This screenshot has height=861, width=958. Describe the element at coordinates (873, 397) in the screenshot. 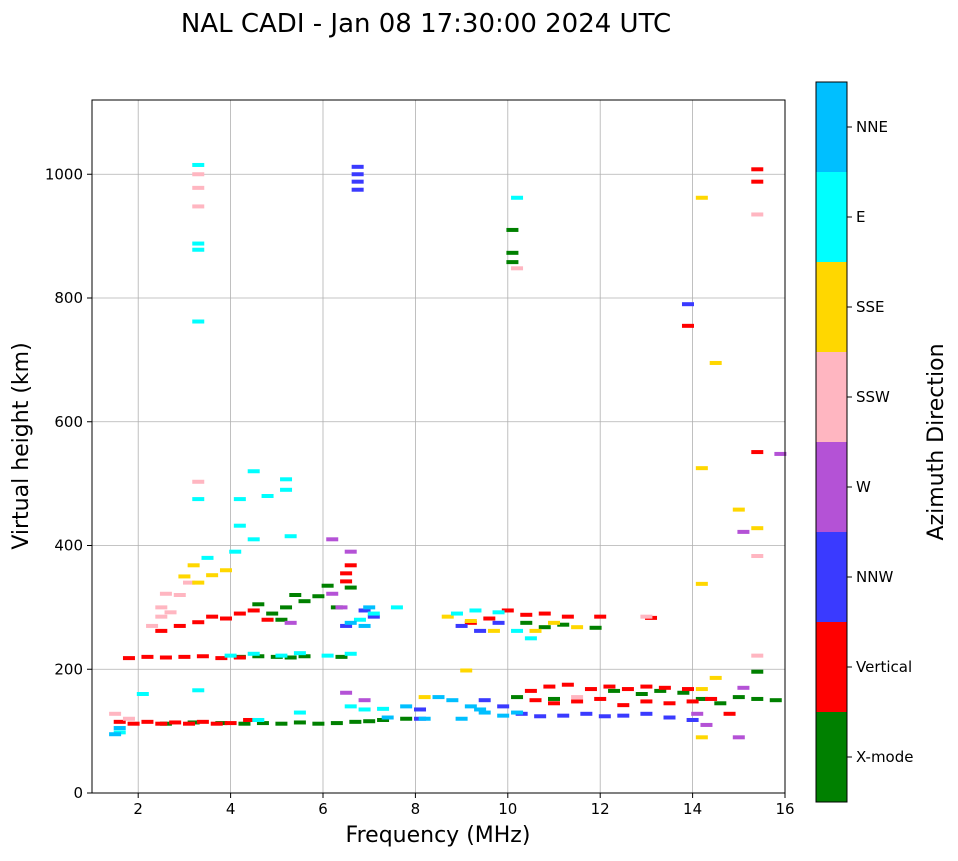

I see `colorbar-category-label: SSW` at that location.